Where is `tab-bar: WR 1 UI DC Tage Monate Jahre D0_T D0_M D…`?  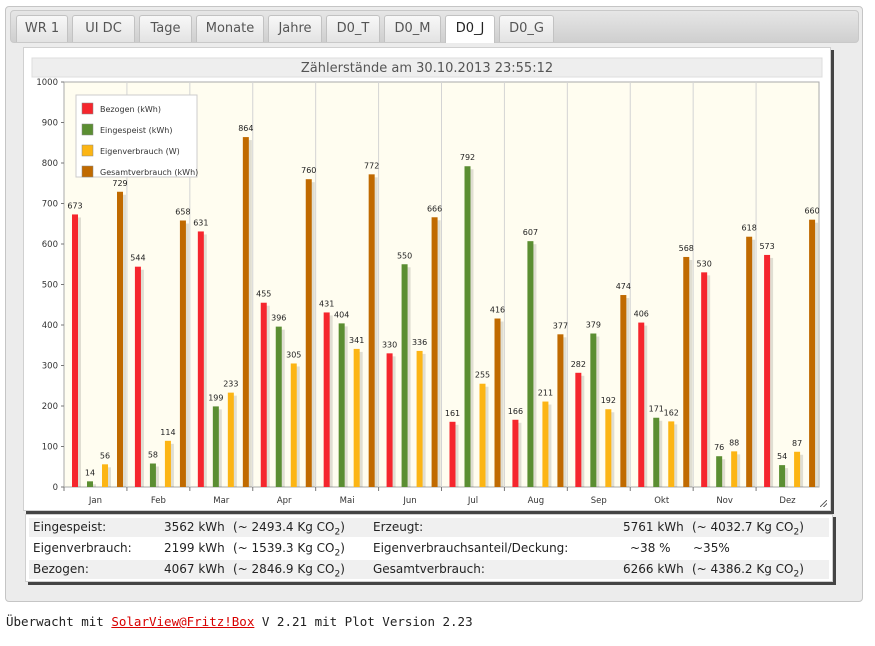 tab-bar: WR 1 UI DC Tage Monate Jahre D0_T D0_M D… is located at coordinates (434, 26).